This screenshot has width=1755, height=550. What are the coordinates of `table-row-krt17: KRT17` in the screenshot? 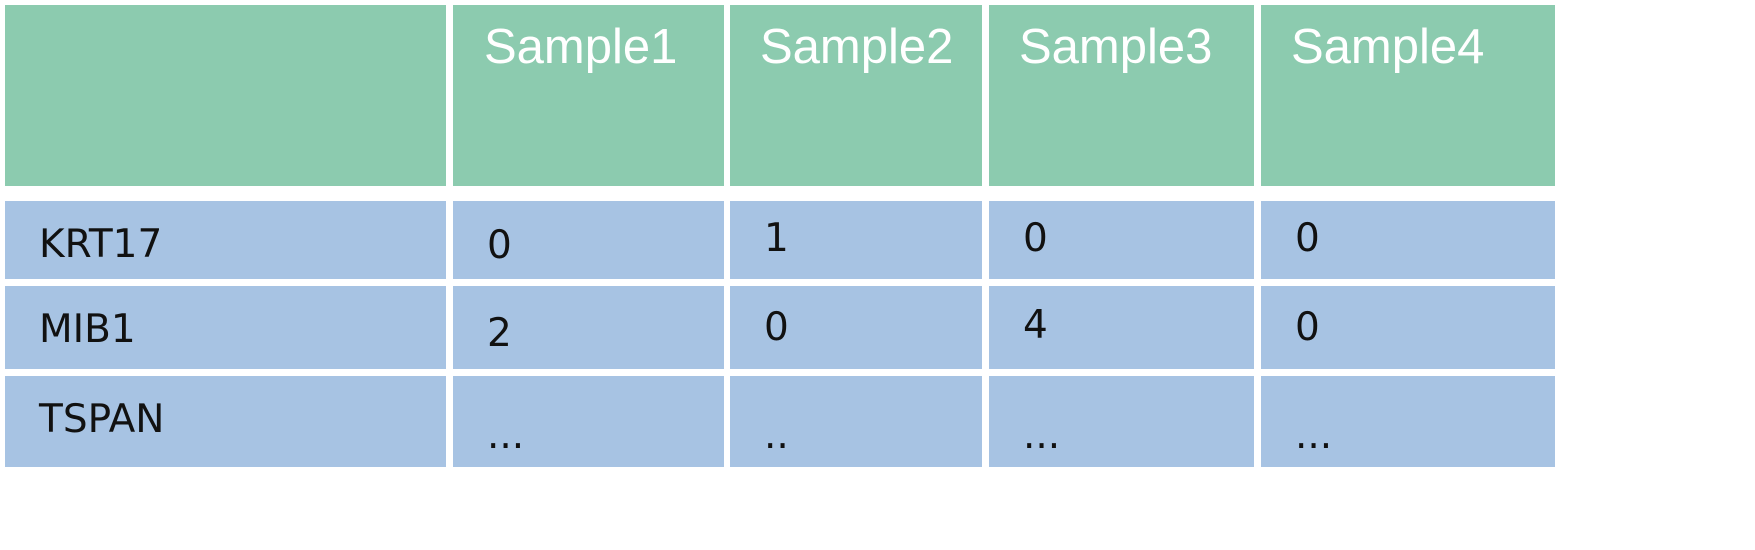 It's located at (225, 240).